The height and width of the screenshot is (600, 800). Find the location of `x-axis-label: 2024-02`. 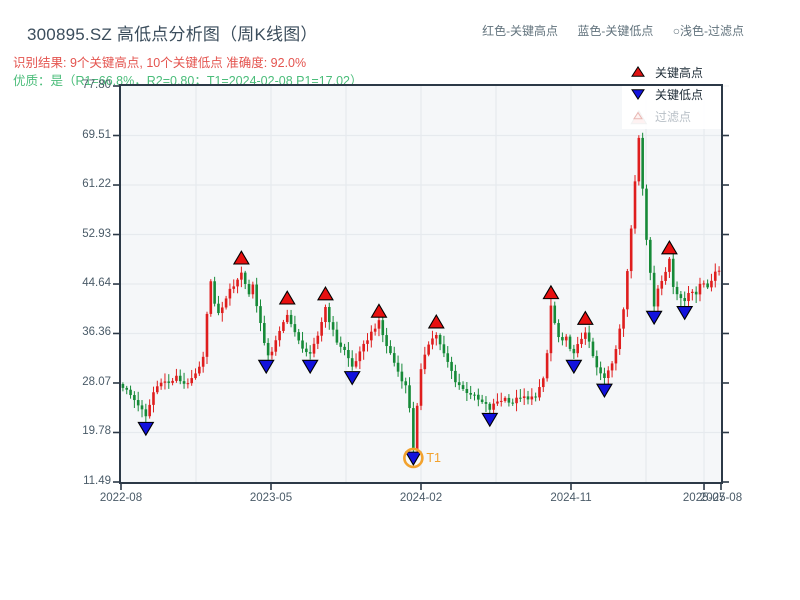

x-axis-label: 2024-02 is located at coordinates (421, 498).